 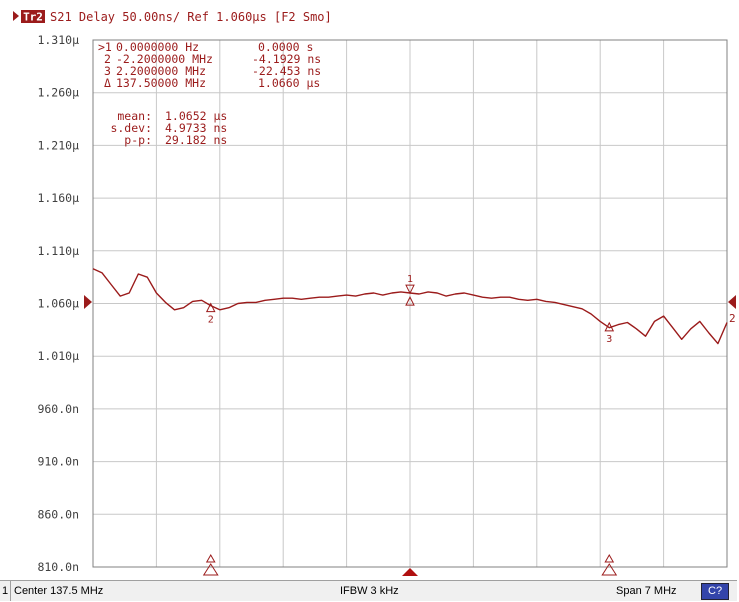 I want to click on trace-title: S21 Delay 50.00ns/ Ref 1.060µs [F2 Smo], so click(x=191, y=17).